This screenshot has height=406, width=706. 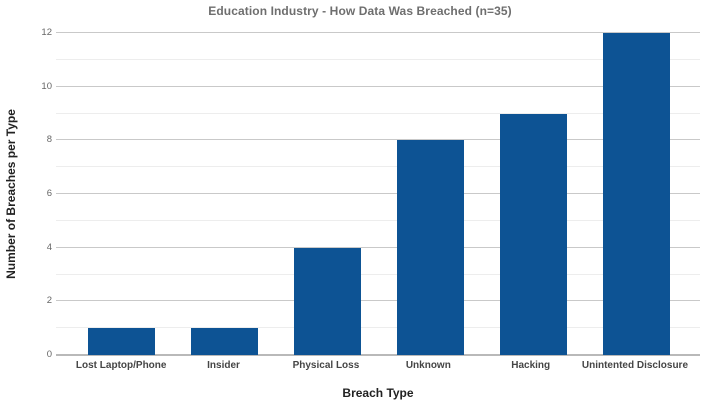 What do you see at coordinates (49, 301) in the screenshot?
I see `y-tick-label-2: 2` at bounding box center [49, 301].